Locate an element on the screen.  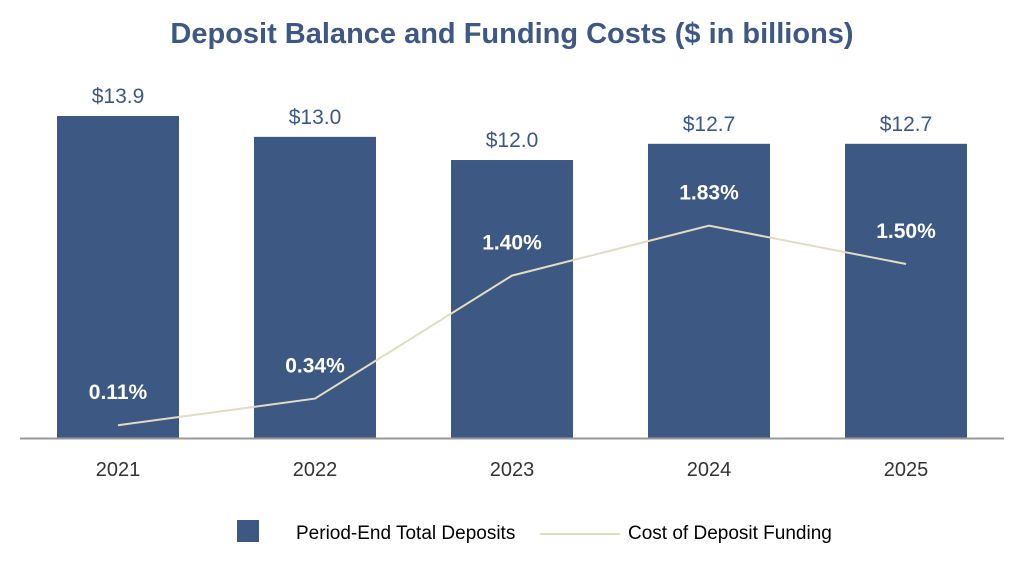
bar-2022 is located at coordinates (315, 287).